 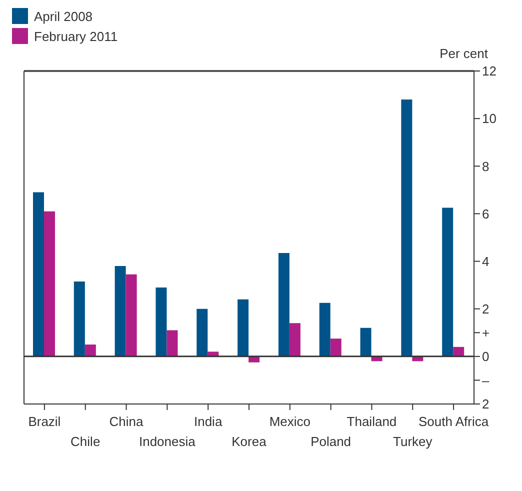 What do you see at coordinates (208, 421) in the screenshot?
I see `x-tick-label: India` at bounding box center [208, 421].